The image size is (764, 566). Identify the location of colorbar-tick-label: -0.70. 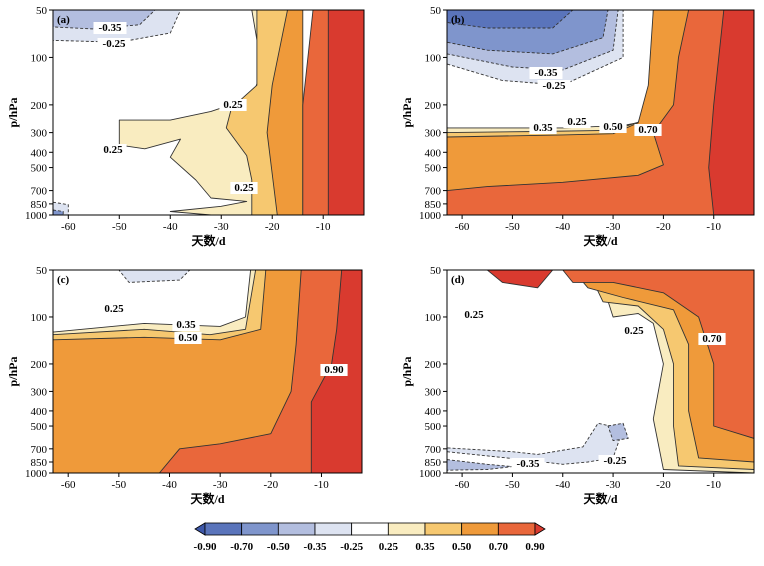
(241, 547).